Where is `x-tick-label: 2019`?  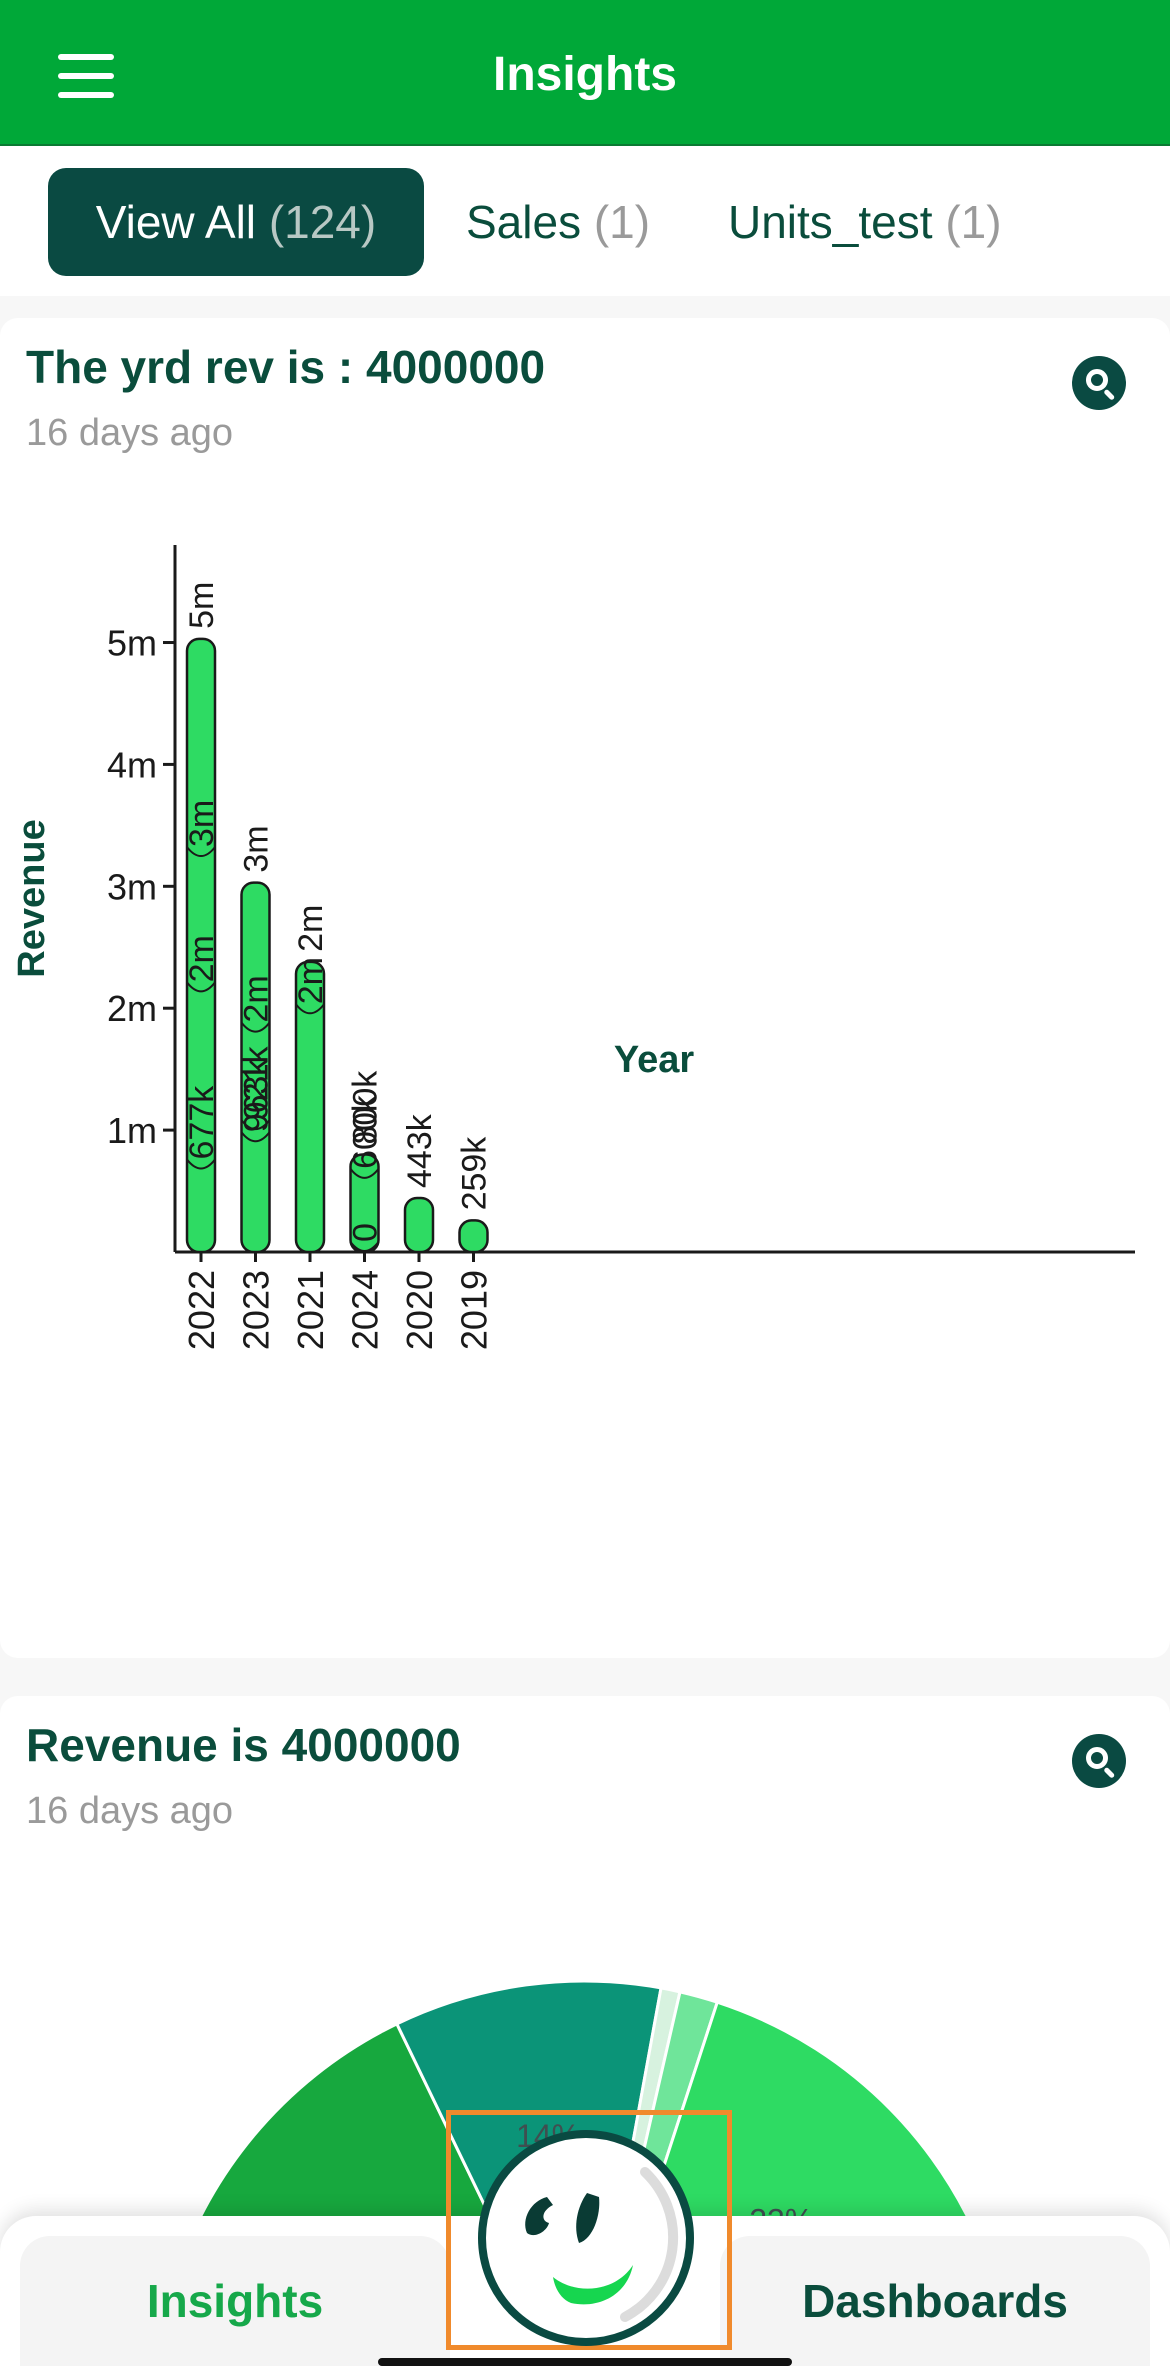 x-tick-label: 2019 is located at coordinates (474, 1310).